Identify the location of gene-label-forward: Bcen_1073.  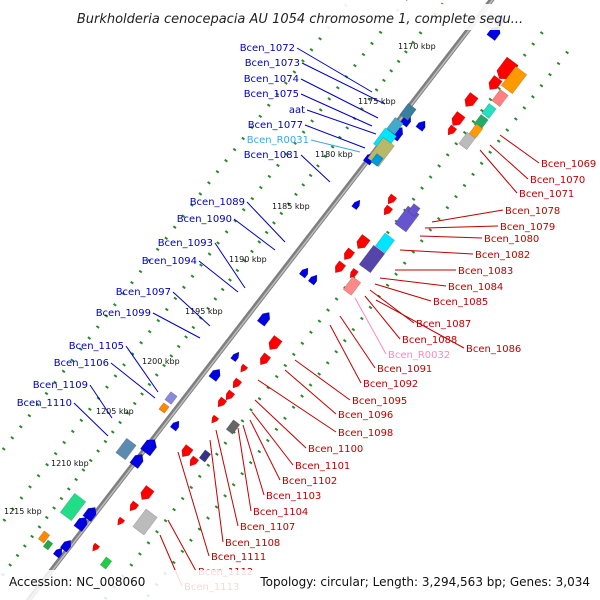
(272, 63).